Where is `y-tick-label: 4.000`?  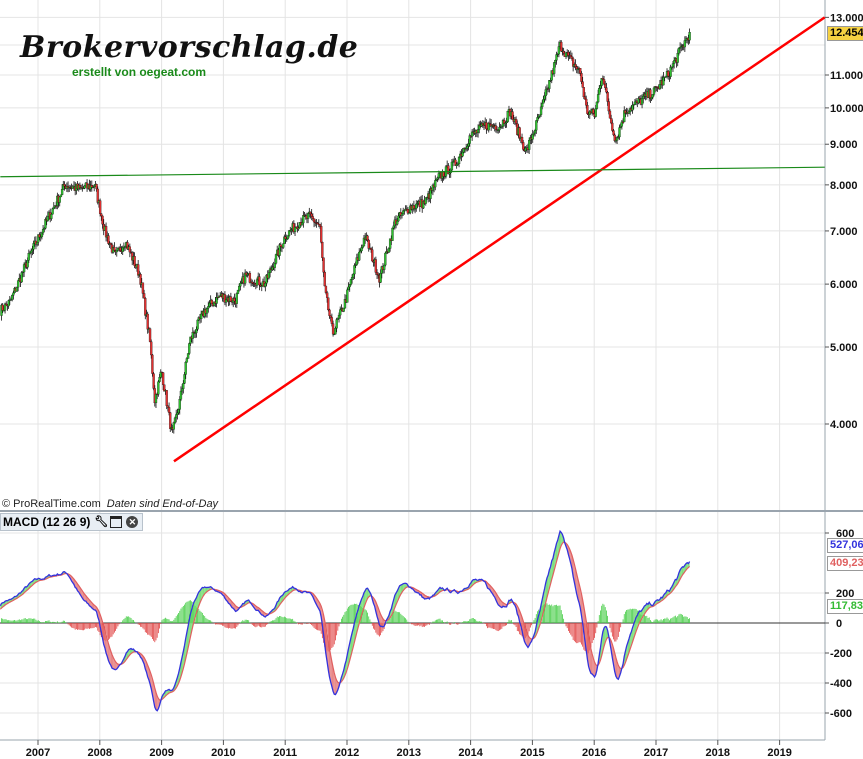
y-tick-label: 4.000 is located at coordinates (844, 425).